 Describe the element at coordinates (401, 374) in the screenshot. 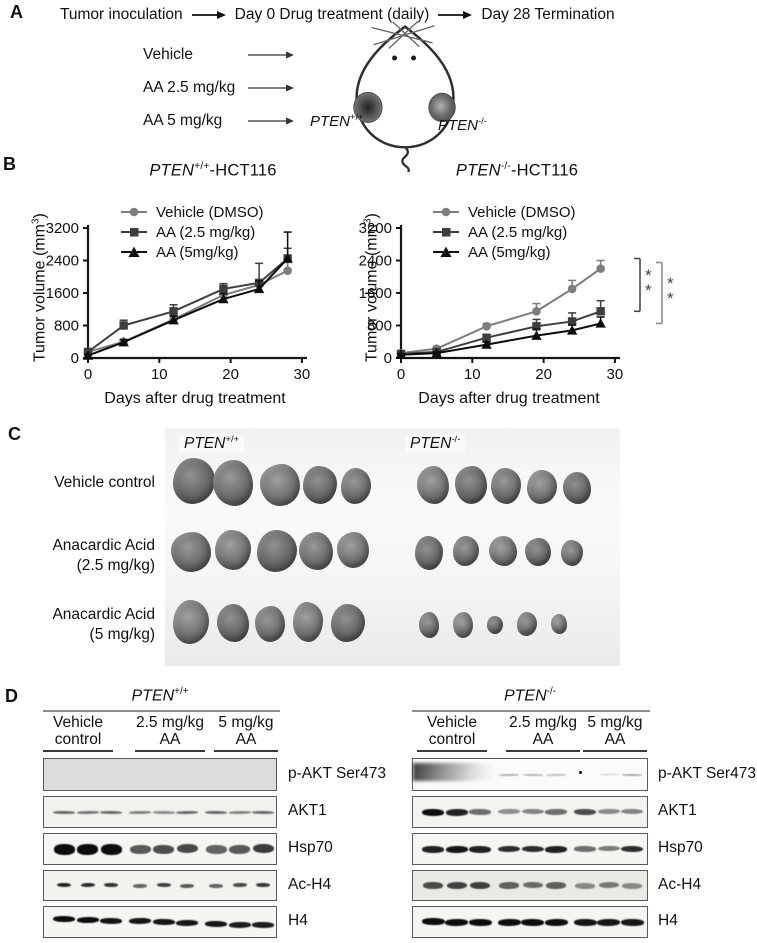

I see `x-tick-label: 0` at that location.